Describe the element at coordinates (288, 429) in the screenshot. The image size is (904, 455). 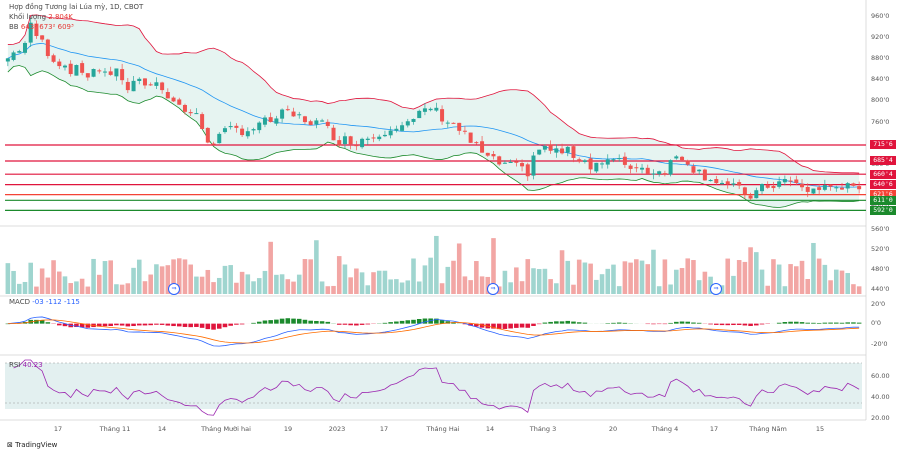
I see `time-axis-label: 19` at that location.